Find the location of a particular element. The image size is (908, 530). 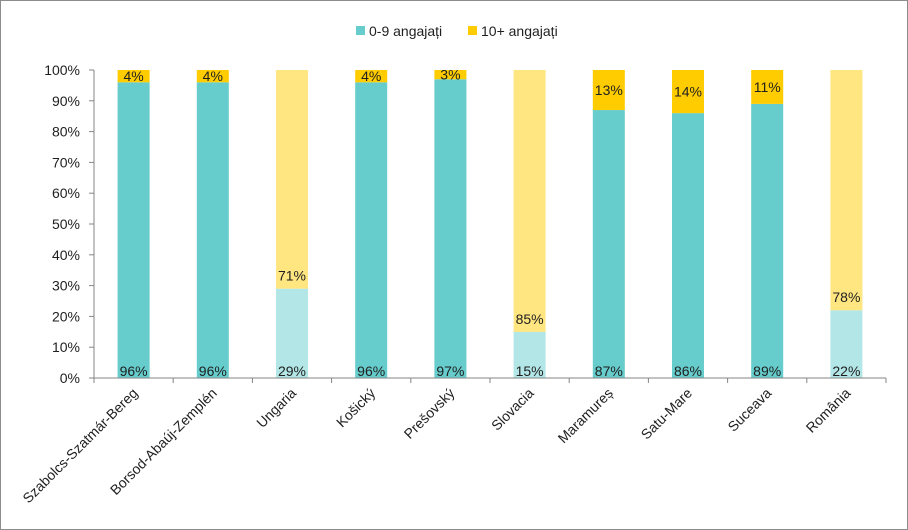

x-tick-label: Košický is located at coordinates (355, 407).